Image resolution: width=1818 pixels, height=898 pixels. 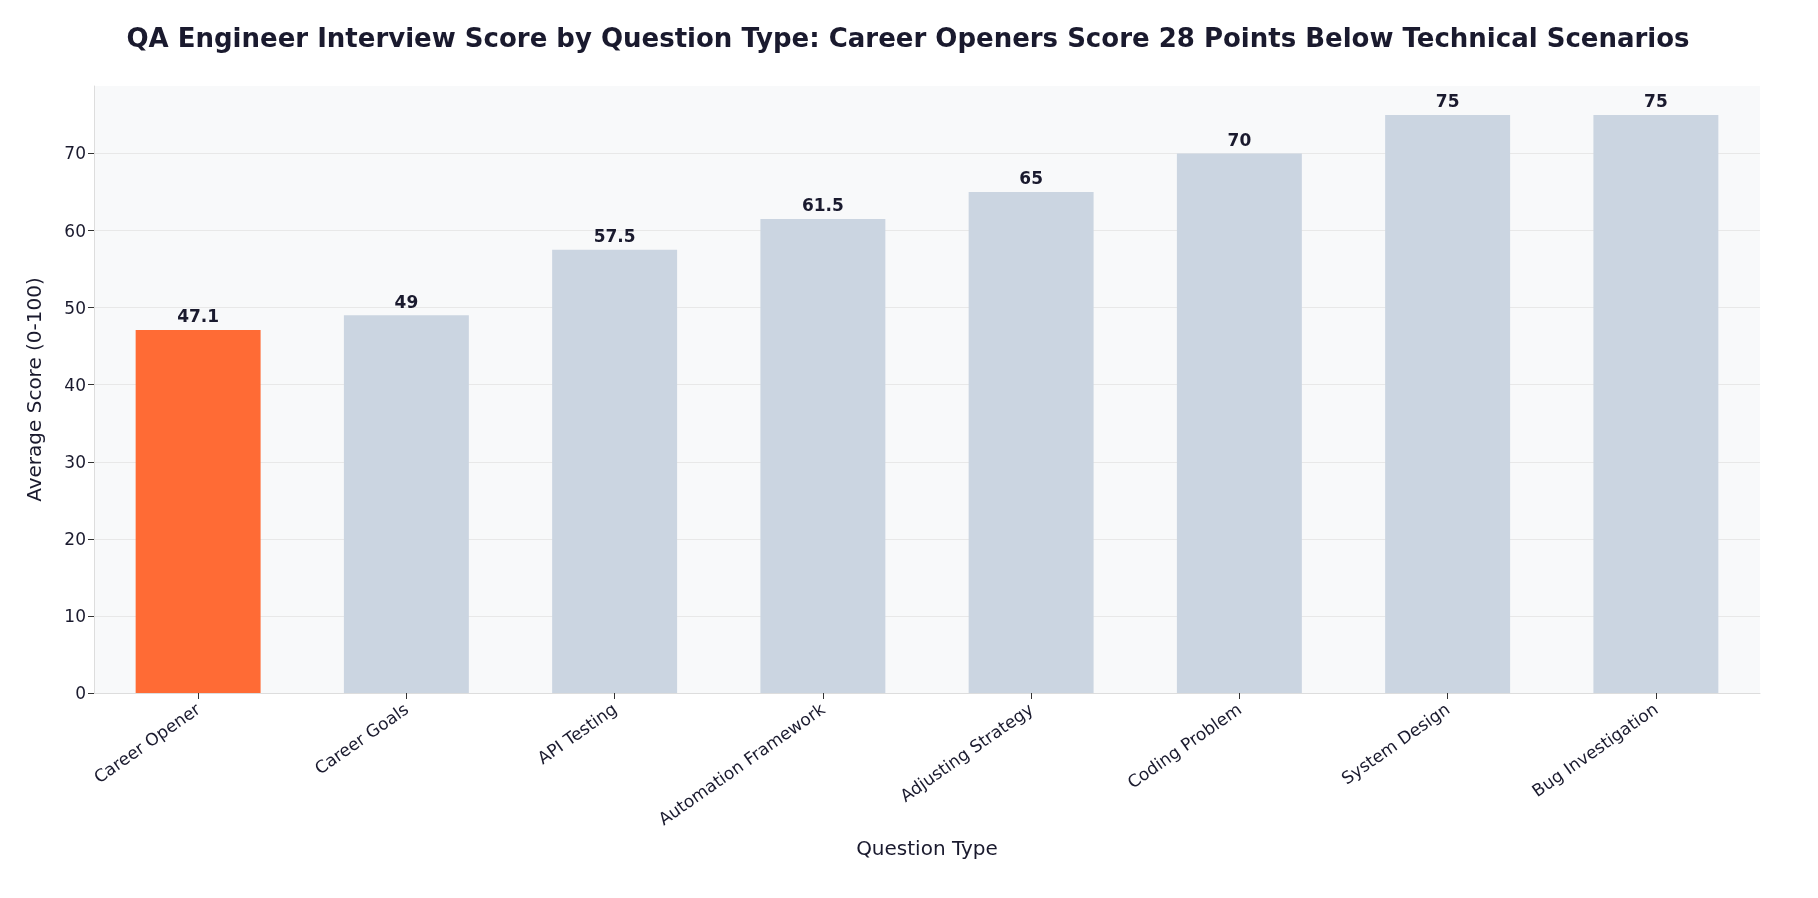 What do you see at coordinates (406, 301) in the screenshot?
I see `data-label: 49` at bounding box center [406, 301].